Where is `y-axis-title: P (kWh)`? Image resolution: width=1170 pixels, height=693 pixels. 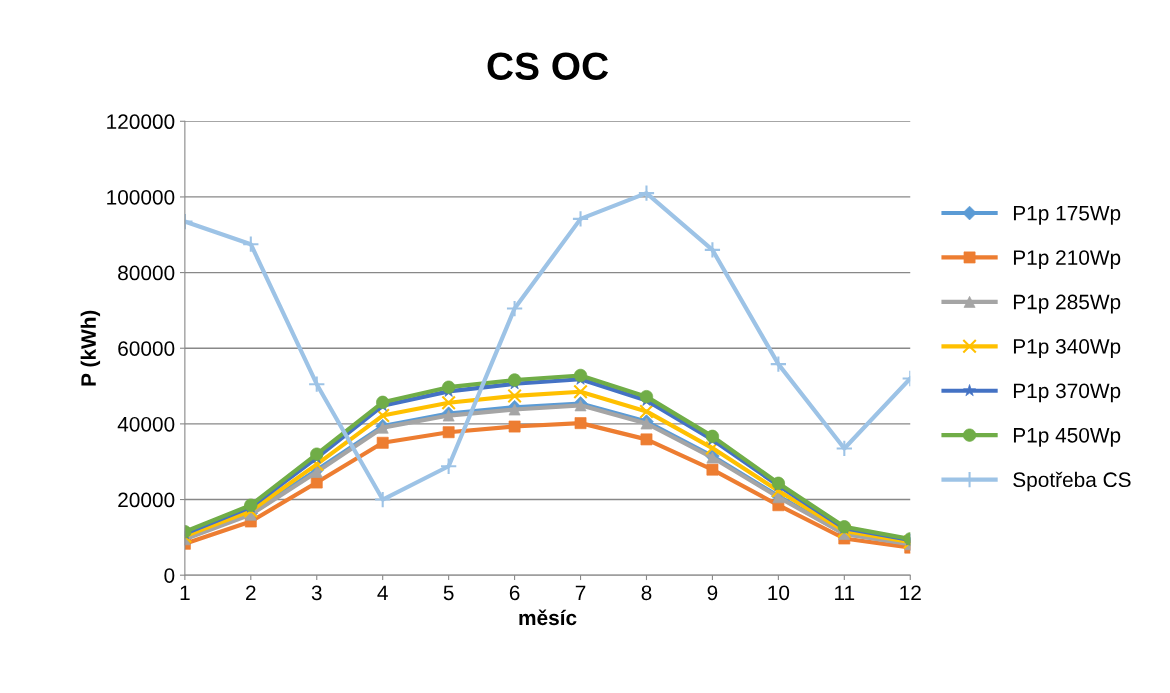
y-axis-title: P (kWh) is located at coordinates (90, 348).